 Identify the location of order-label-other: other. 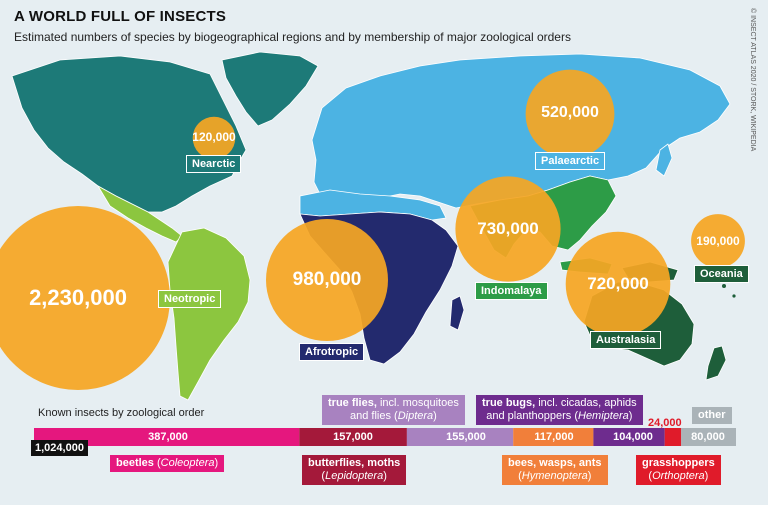
(712, 415).